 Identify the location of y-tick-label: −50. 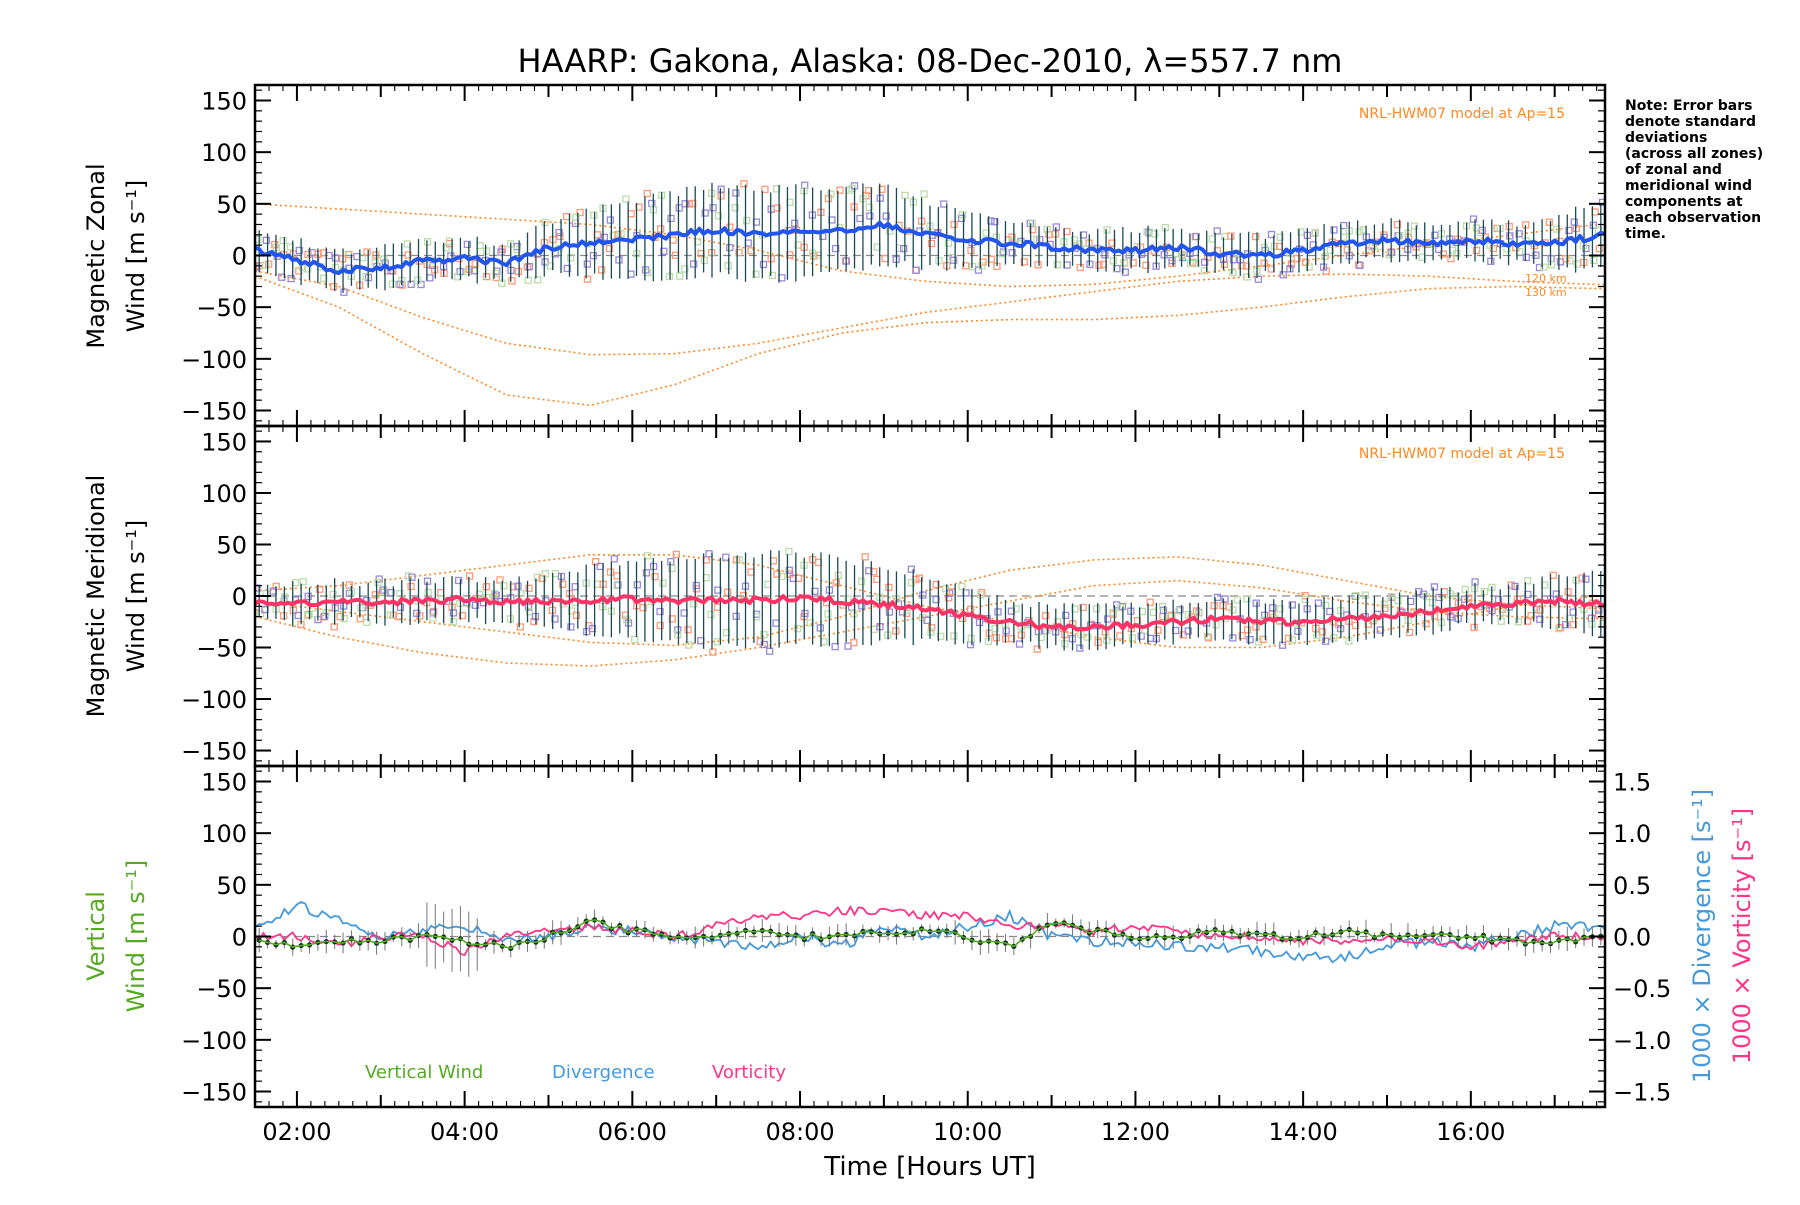
(221, 649).